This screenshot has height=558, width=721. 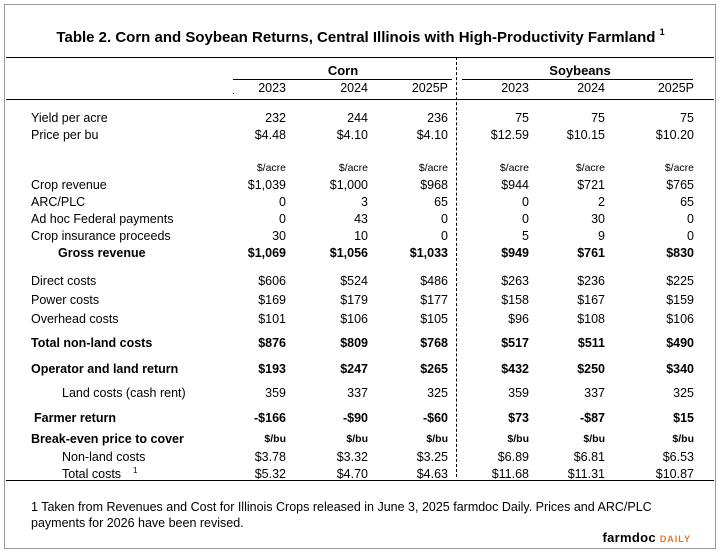 What do you see at coordinates (360, 168) in the screenshot?
I see `table-row: $/acre $/acre $/acre $/acre $/acre $/acre` at bounding box center [360, 168].